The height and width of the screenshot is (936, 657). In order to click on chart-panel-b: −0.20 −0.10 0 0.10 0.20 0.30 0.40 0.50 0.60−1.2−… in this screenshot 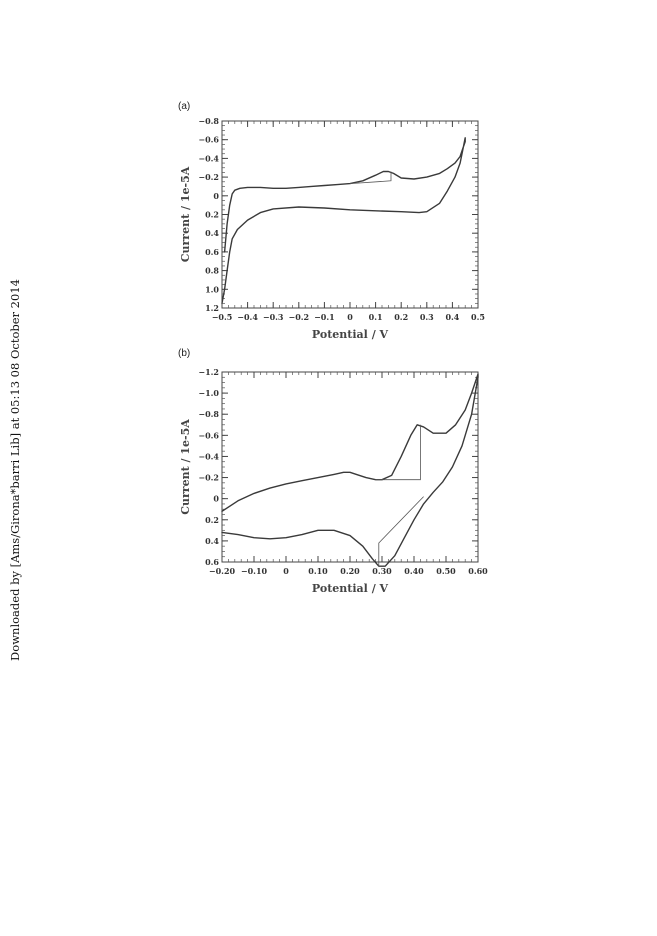, I will do `click(333, 471)`.